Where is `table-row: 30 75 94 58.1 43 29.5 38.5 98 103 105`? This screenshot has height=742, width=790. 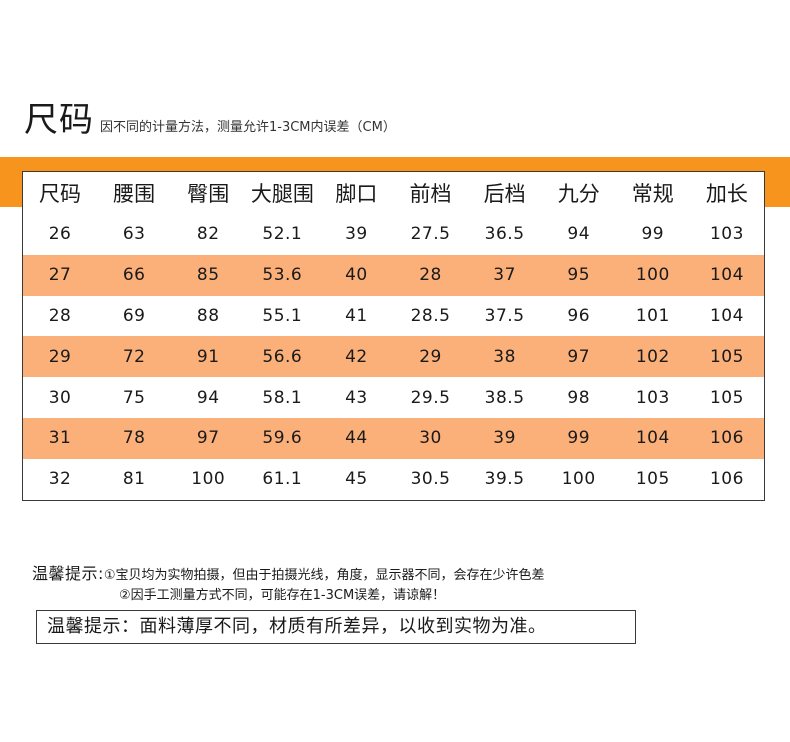 table-row: 30 75 94 58.1 43 29.5 38.5 98 103 105 is located at coordinates (393, 397).